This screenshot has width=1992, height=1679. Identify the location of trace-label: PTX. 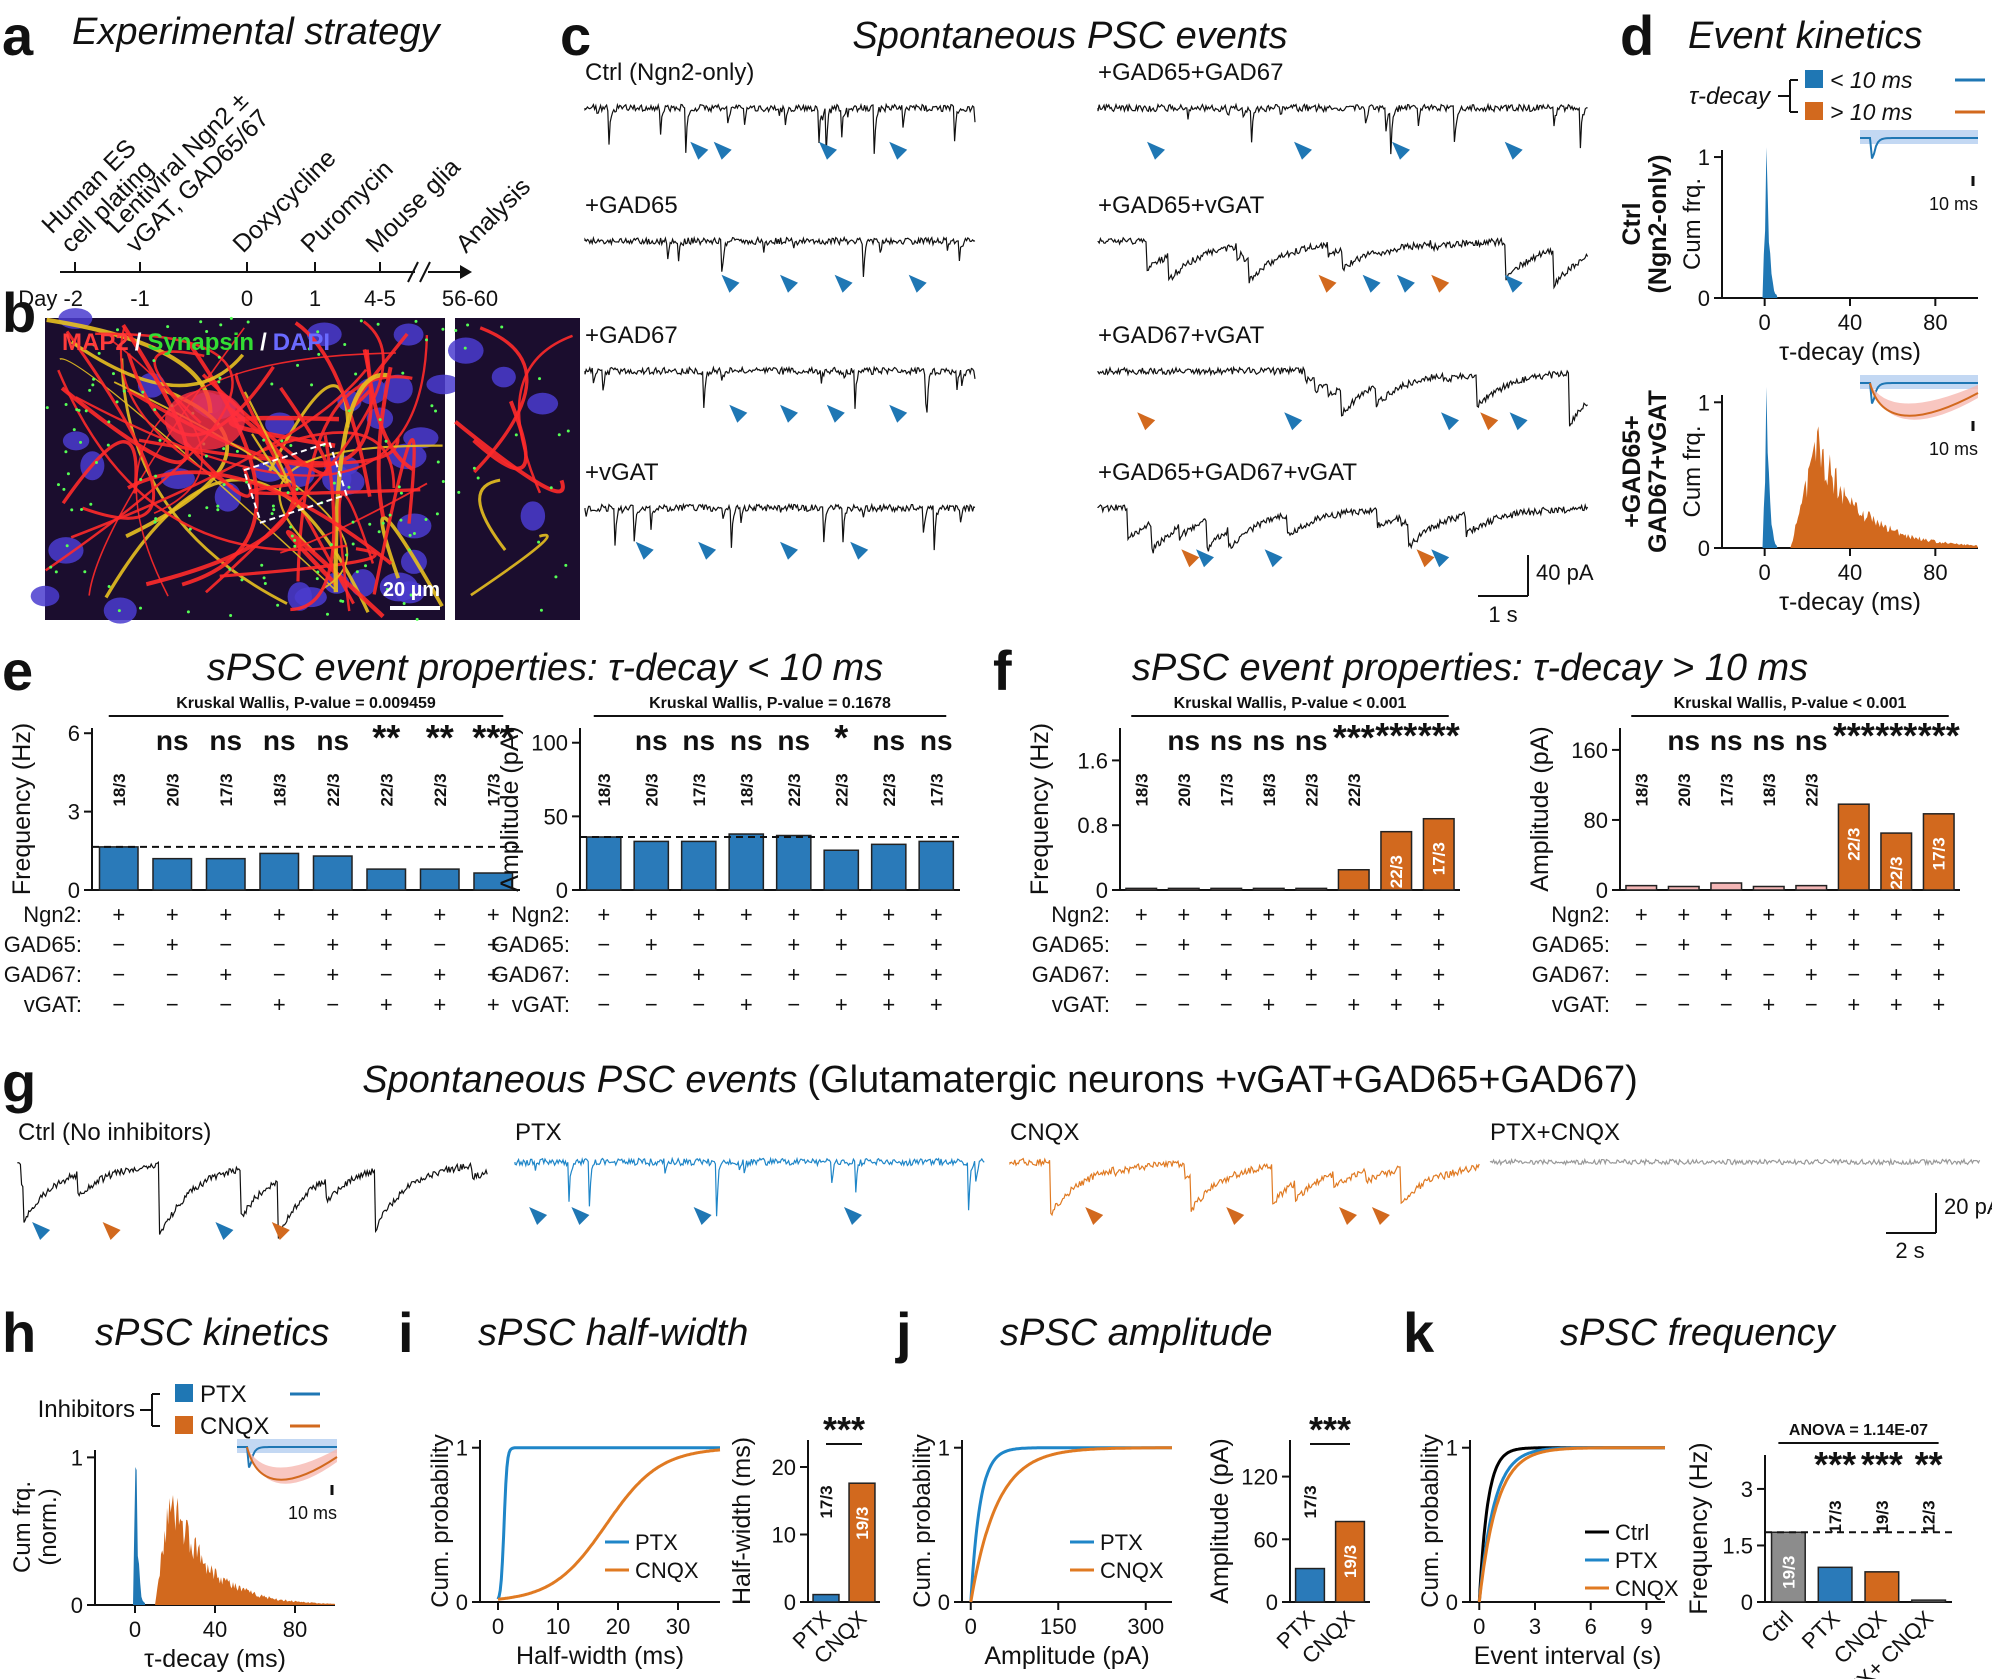
(538, 1132).